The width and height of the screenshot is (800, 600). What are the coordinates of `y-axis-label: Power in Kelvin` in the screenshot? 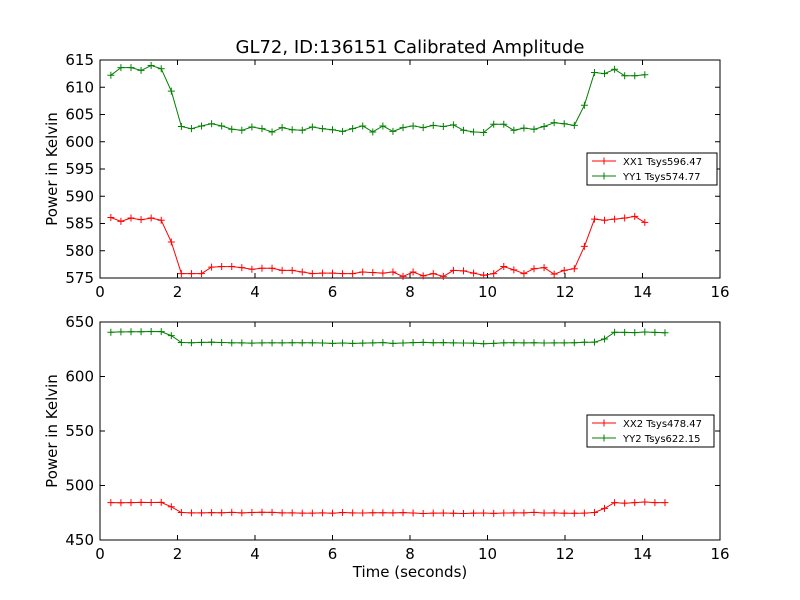 It's located at (52, 431).